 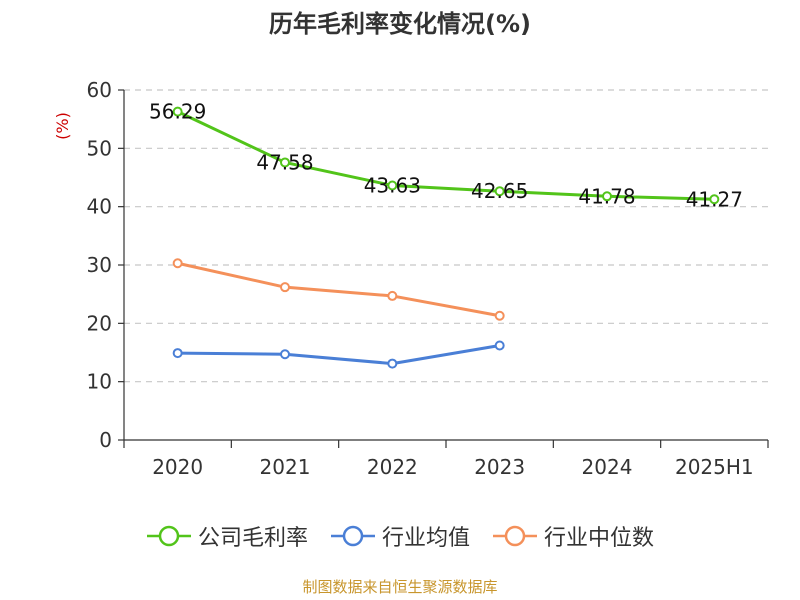 I want to click on x-tick-label: 2025H1, so click(x=714, y=467).